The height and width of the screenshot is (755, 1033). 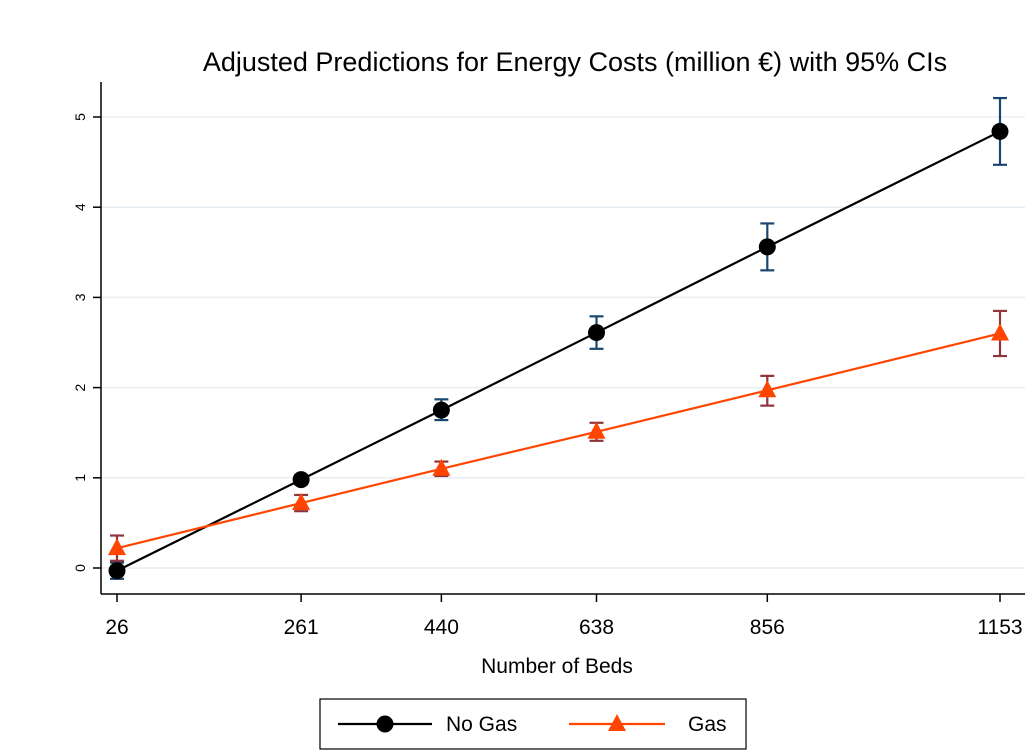 I want to click on y-tick-label-3: 3, so click(x=80, y=297).